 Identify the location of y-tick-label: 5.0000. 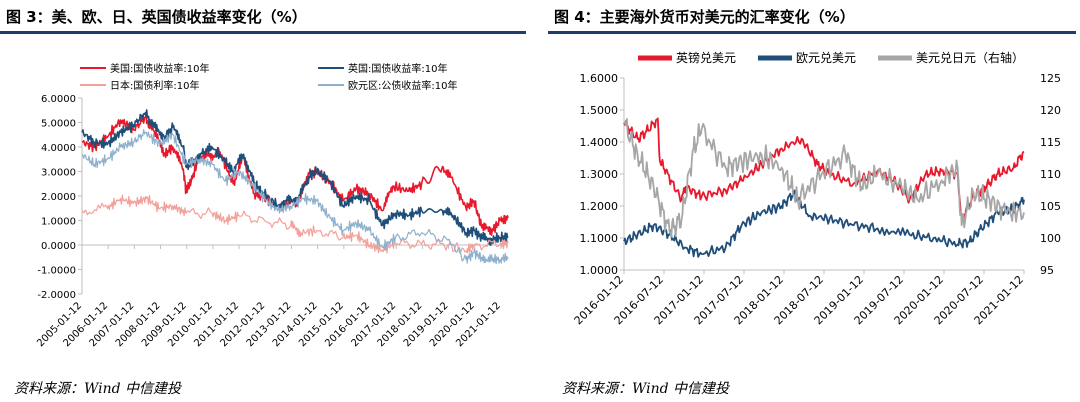
(58, 124).